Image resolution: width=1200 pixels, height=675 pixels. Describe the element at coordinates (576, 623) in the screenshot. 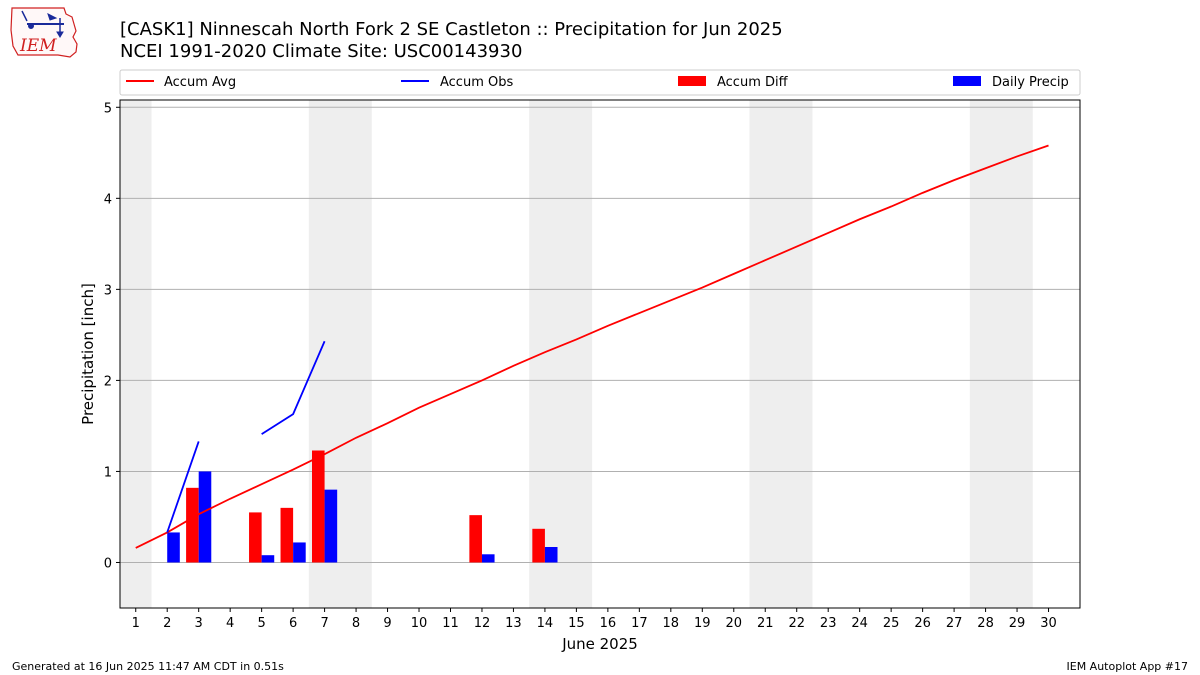

I see `x-tick-label: 15` at that location.